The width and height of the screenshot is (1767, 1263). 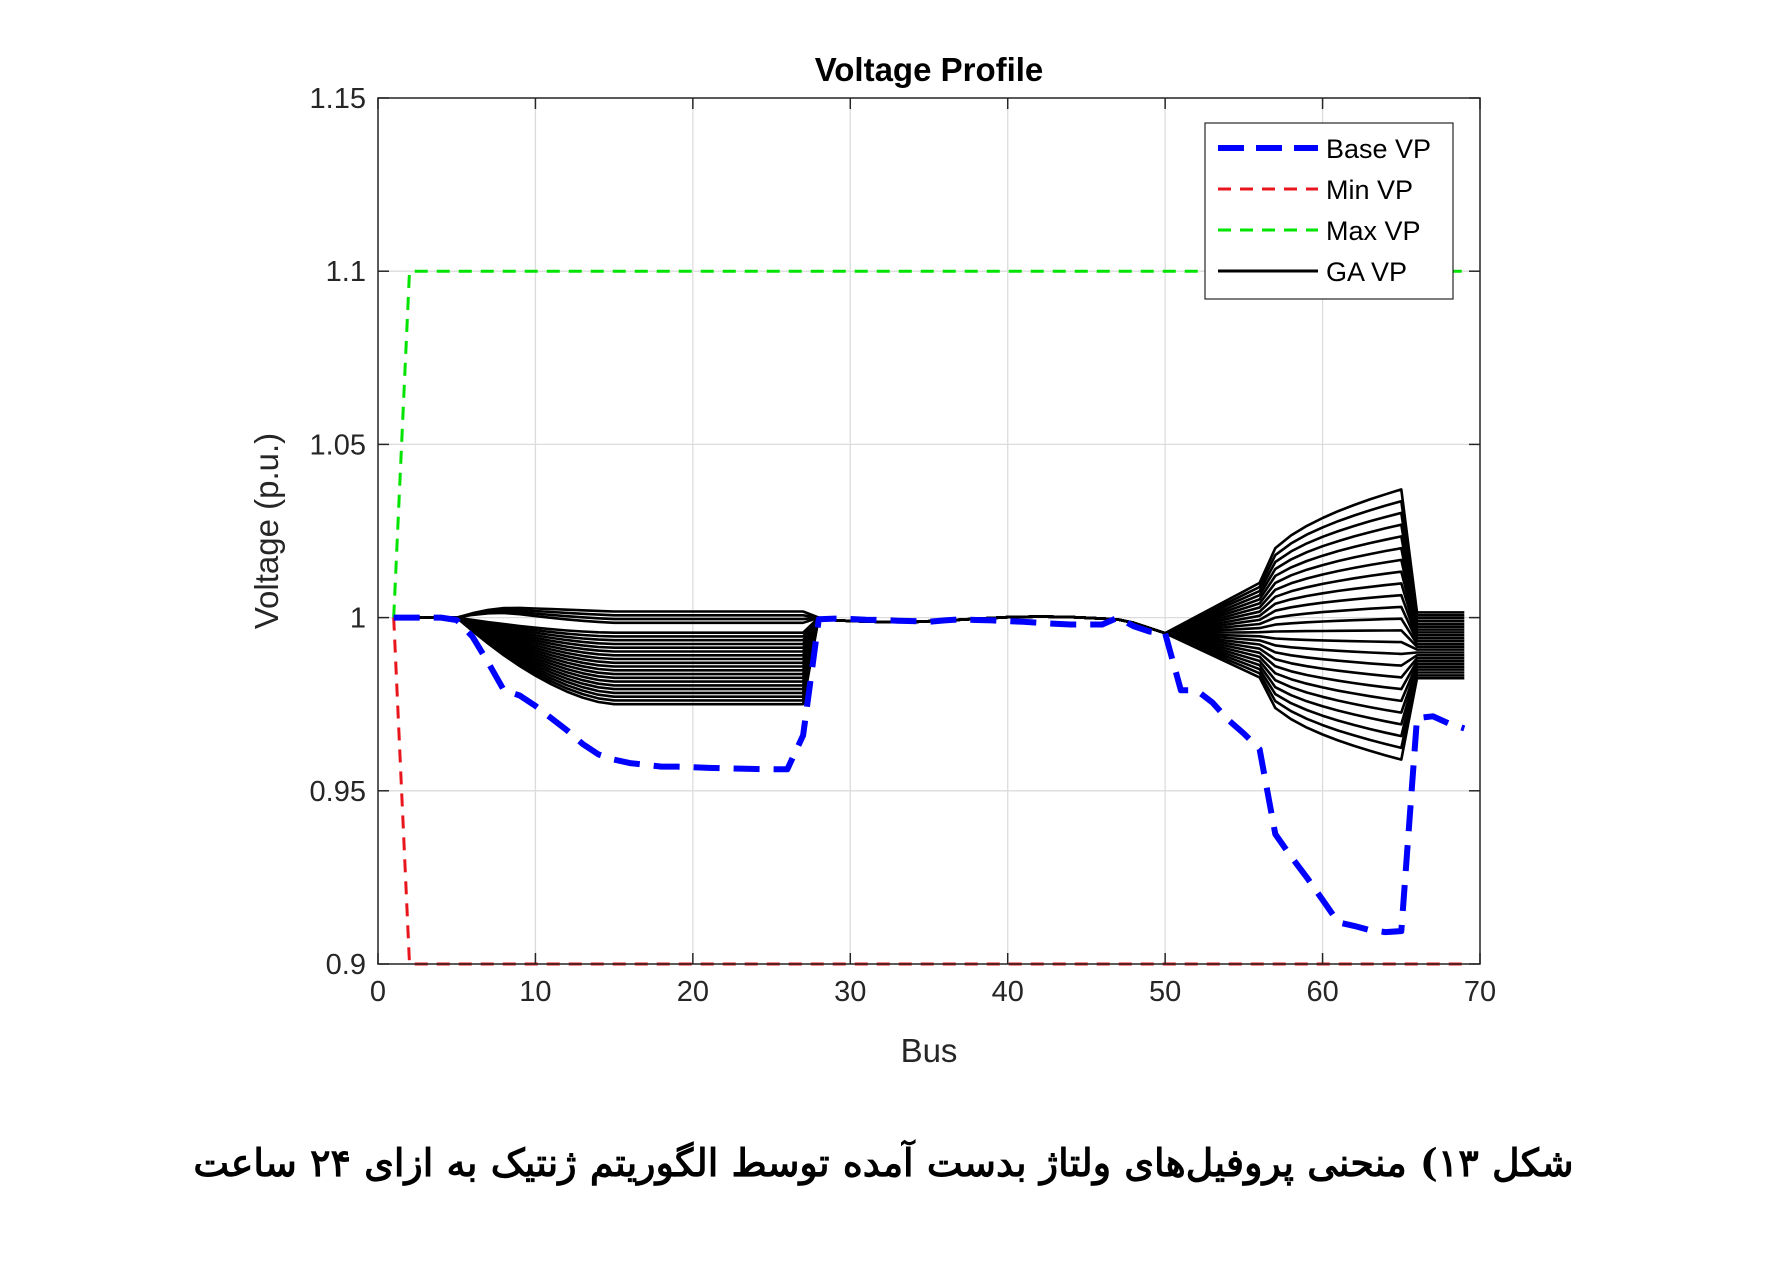 I want to click on y-axis-label: Voltage (p.u.), so click(x=266, y=531).